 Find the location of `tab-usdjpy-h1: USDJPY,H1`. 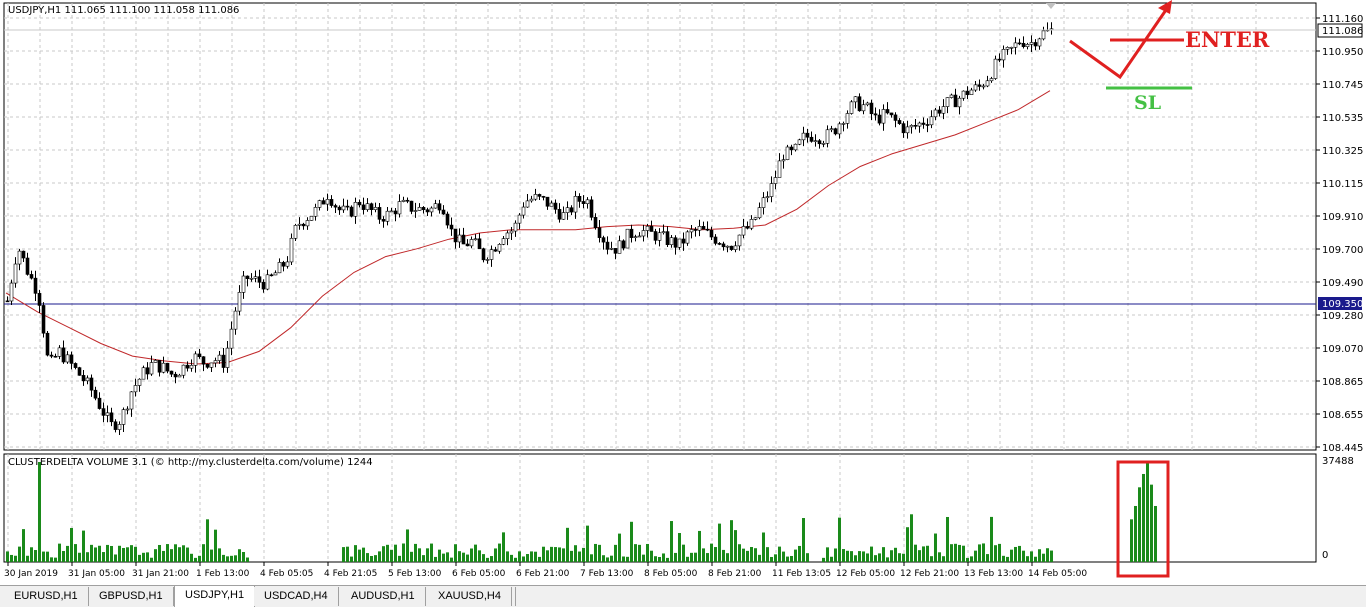

tab-usdjpy-h1: USDJPY,H1 is located at coordinates (215, 596).